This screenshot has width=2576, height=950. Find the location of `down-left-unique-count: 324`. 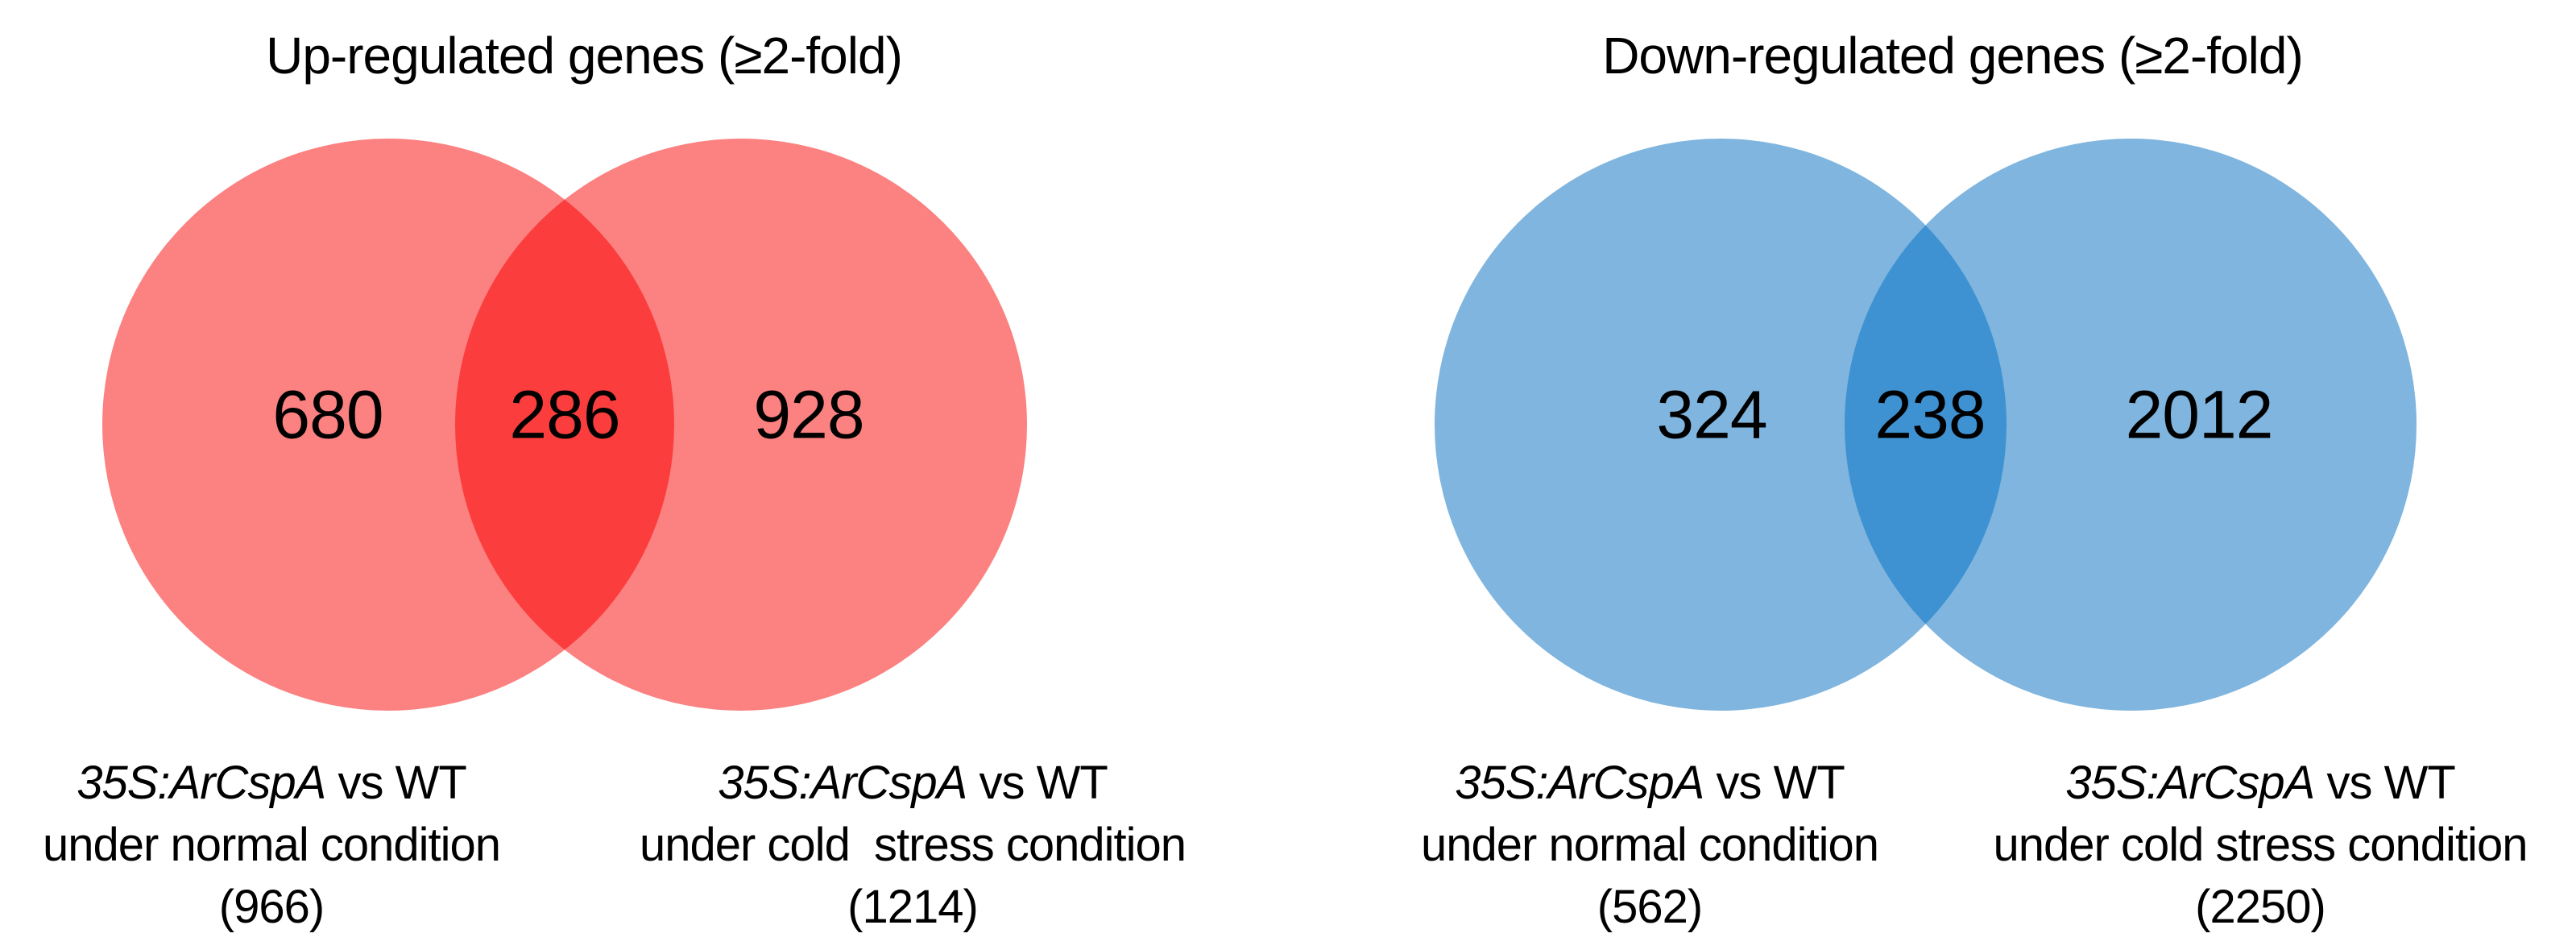

down-left-unique-count: 324 is located at coordinates (1711, 415).